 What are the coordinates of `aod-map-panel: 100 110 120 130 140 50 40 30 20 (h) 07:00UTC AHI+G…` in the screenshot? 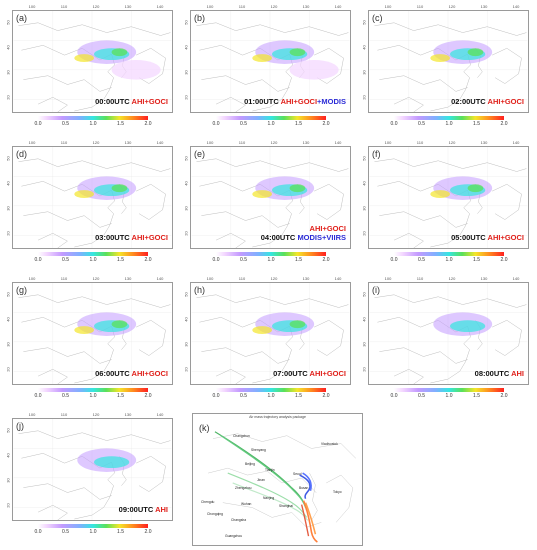 It's located at (270, 339).